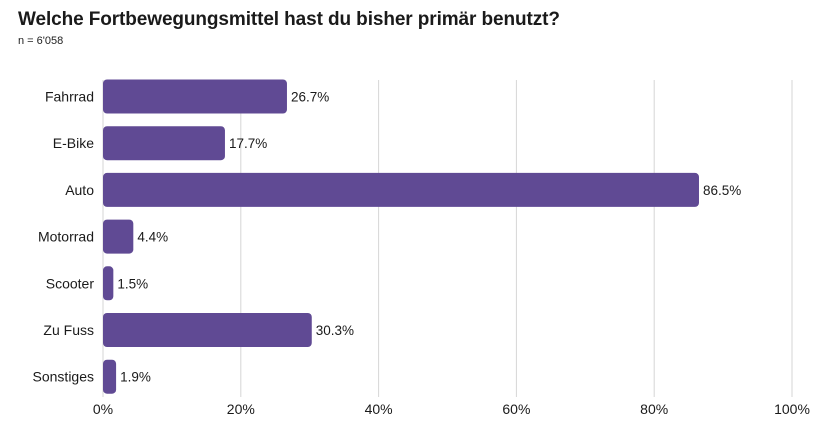  I want to click on bar-zu-fuss, so click(207, 330).